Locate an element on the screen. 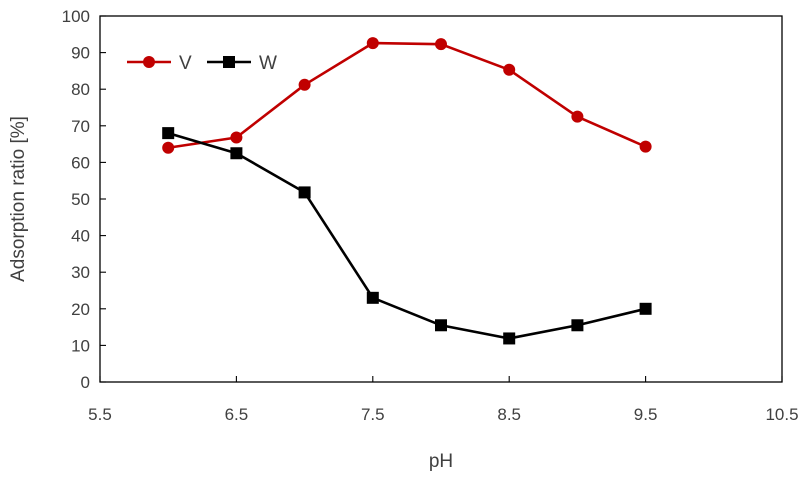 Image resolution: width=806 pixels, height=479 pixels. y-tick-label: 70 is located at coordinates (80, 126).